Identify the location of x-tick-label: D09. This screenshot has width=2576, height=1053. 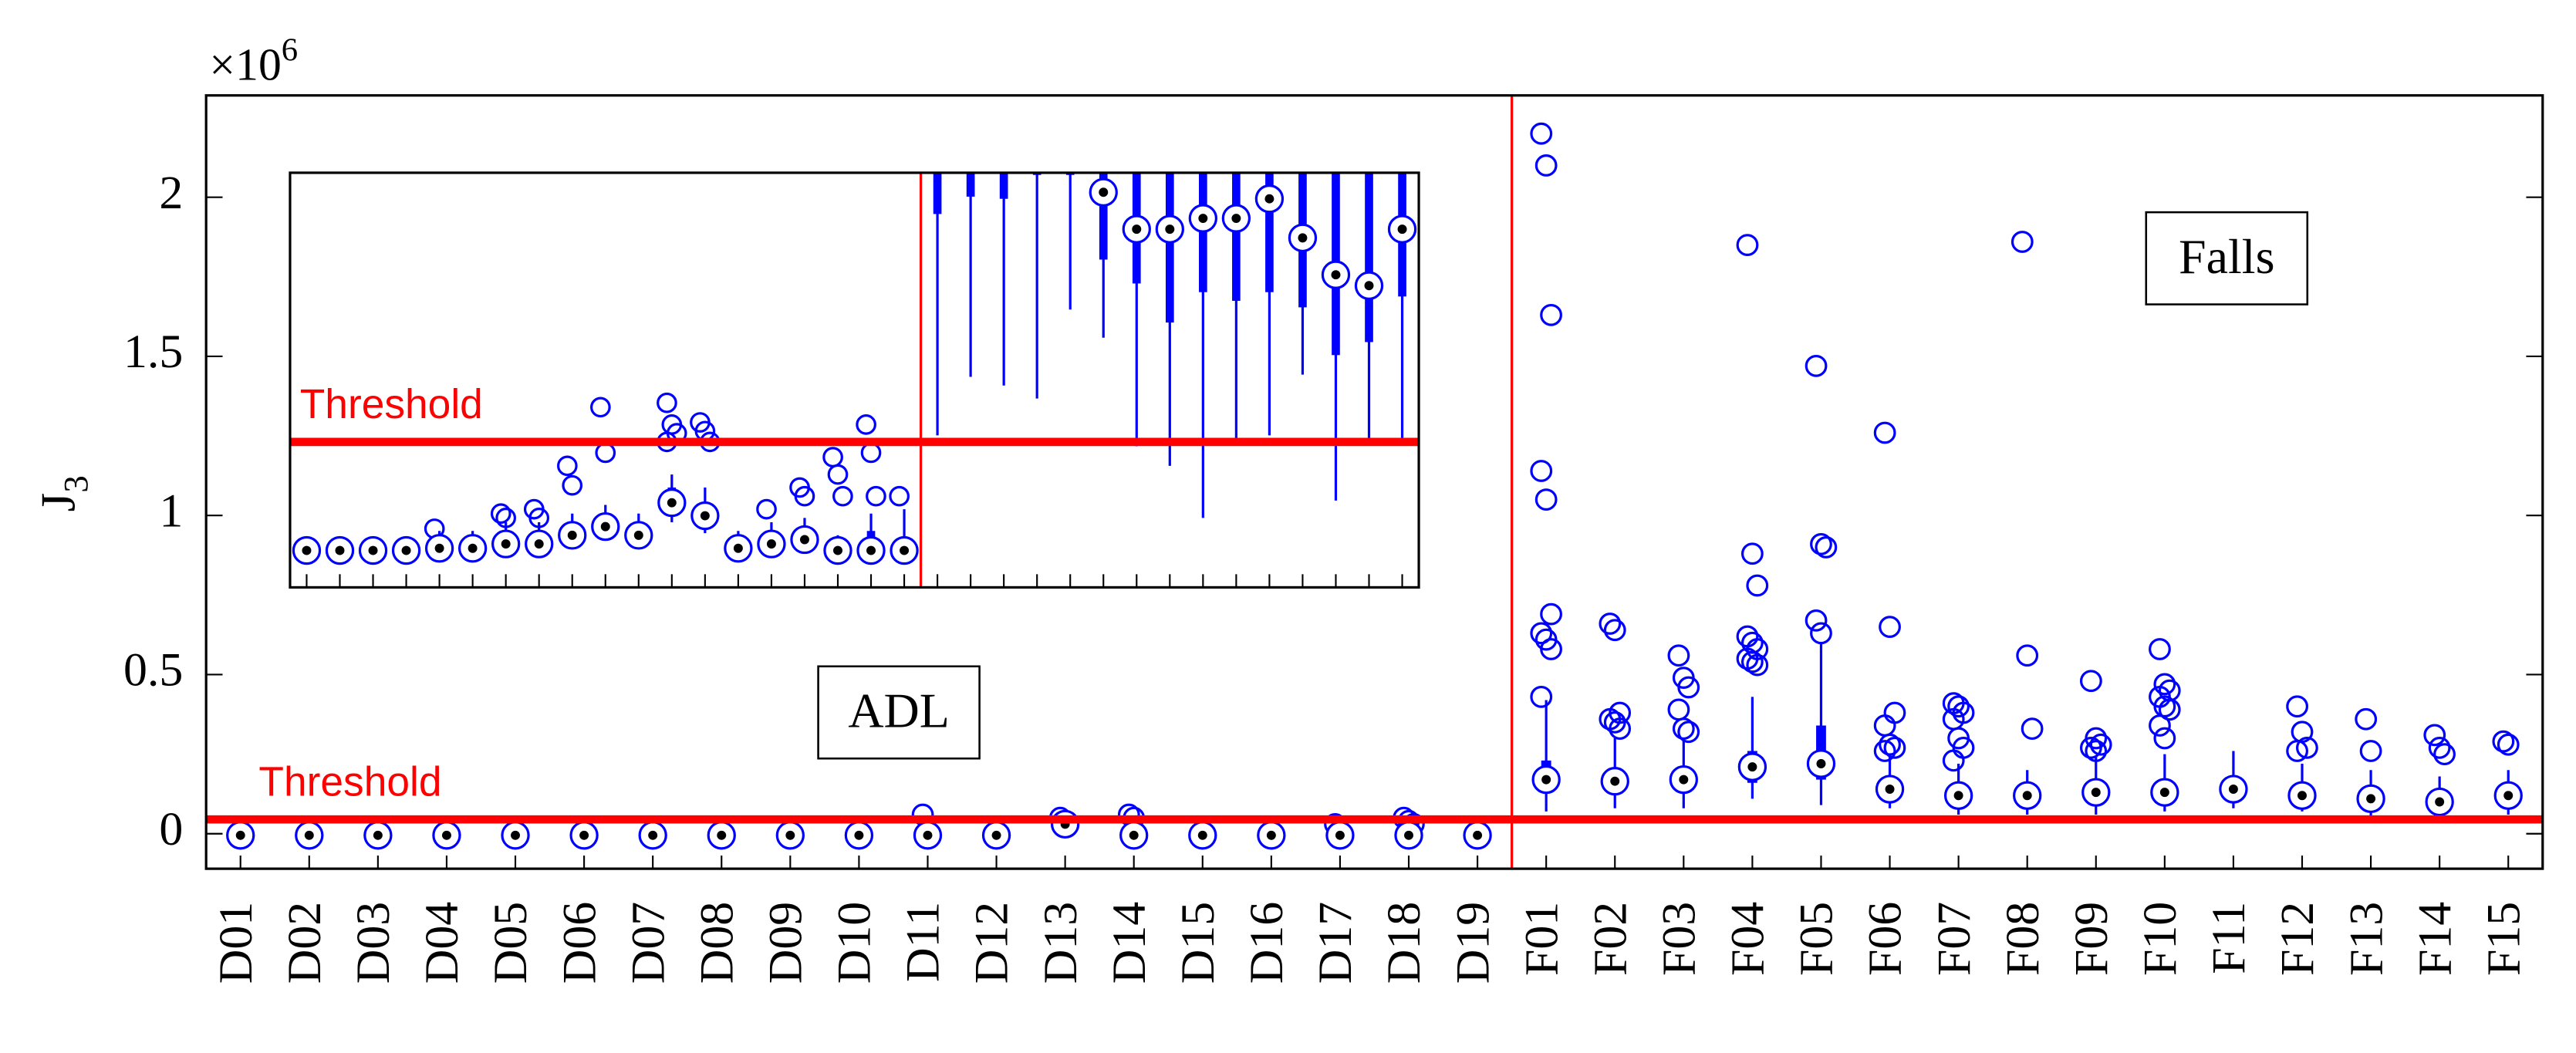
(786, 943).